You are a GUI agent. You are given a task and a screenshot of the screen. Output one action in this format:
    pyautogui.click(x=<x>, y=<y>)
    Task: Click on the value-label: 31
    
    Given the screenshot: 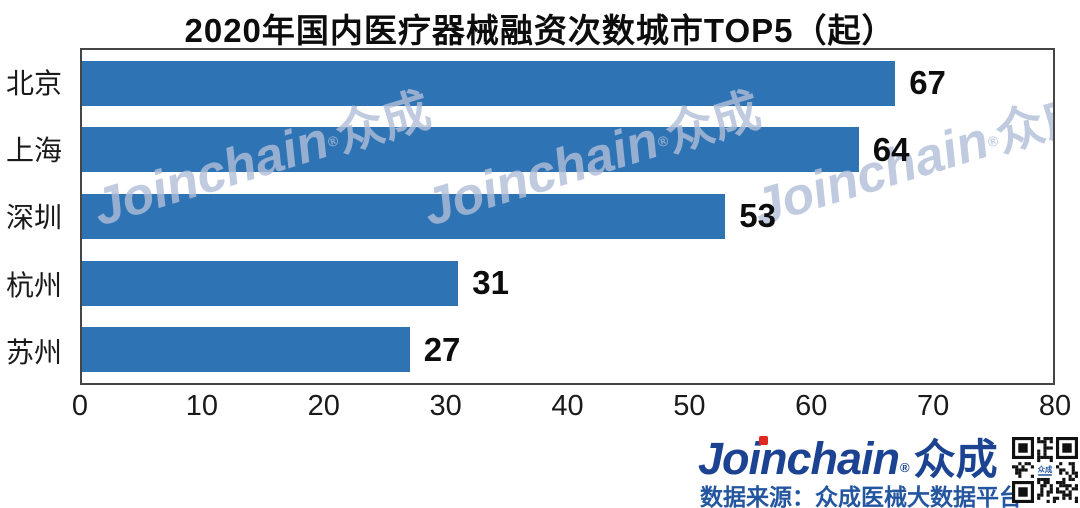 What is the action you would take?
    pyautogui.click(x=490, y=283)
    